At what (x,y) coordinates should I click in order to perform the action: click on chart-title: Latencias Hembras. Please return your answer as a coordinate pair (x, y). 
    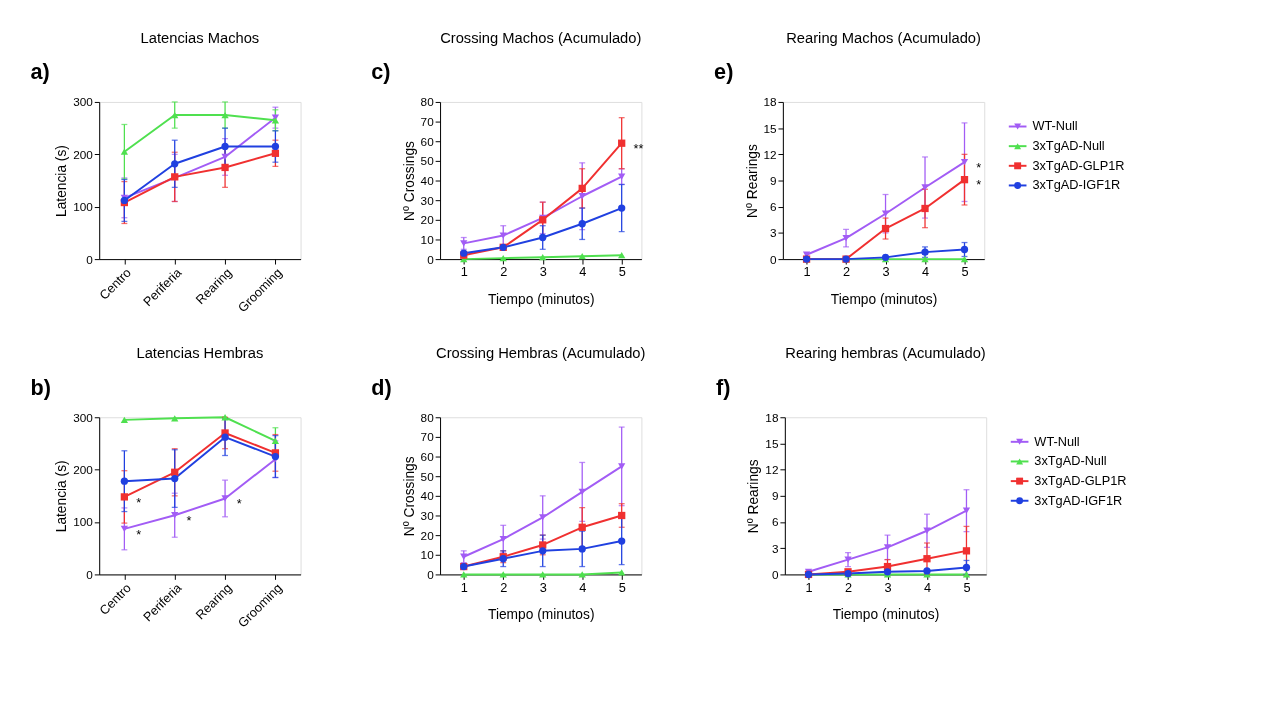
    Looking at the image, I should click on (200, 353).